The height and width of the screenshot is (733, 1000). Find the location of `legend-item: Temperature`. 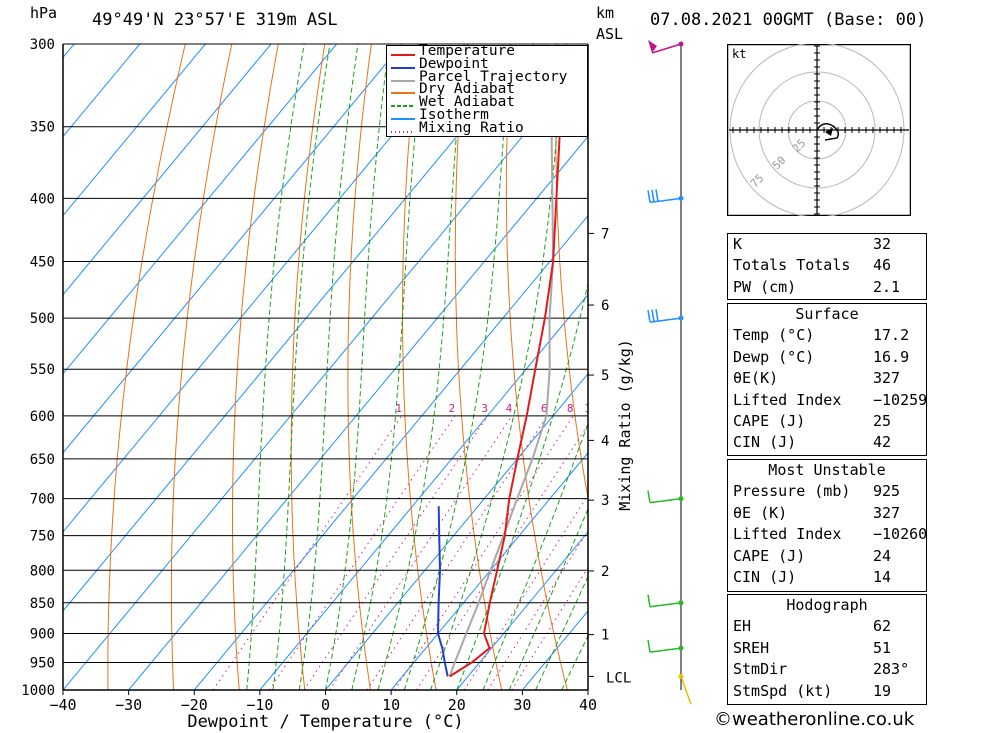

legend-item: Temperature is located at coordinates (487, 52).